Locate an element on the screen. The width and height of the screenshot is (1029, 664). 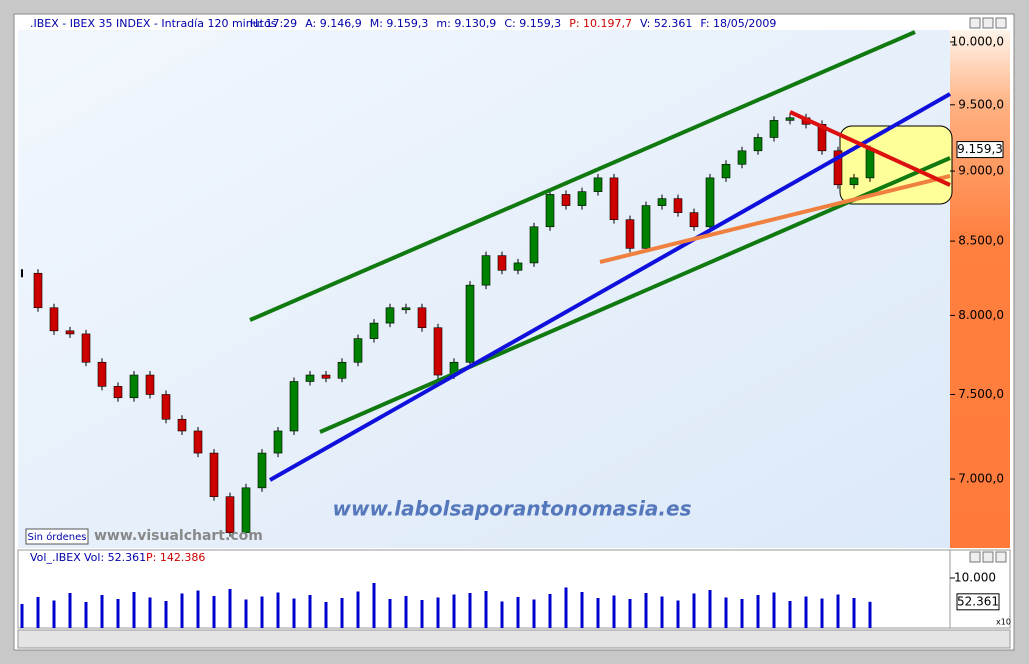
last-price-label: 9.159,3 is located at coordinates (980, 149).